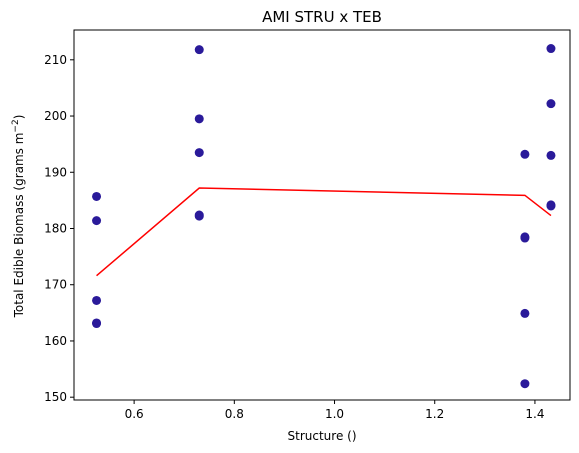  I want to click on x-tick-label: 0.8, so click(234, 414).